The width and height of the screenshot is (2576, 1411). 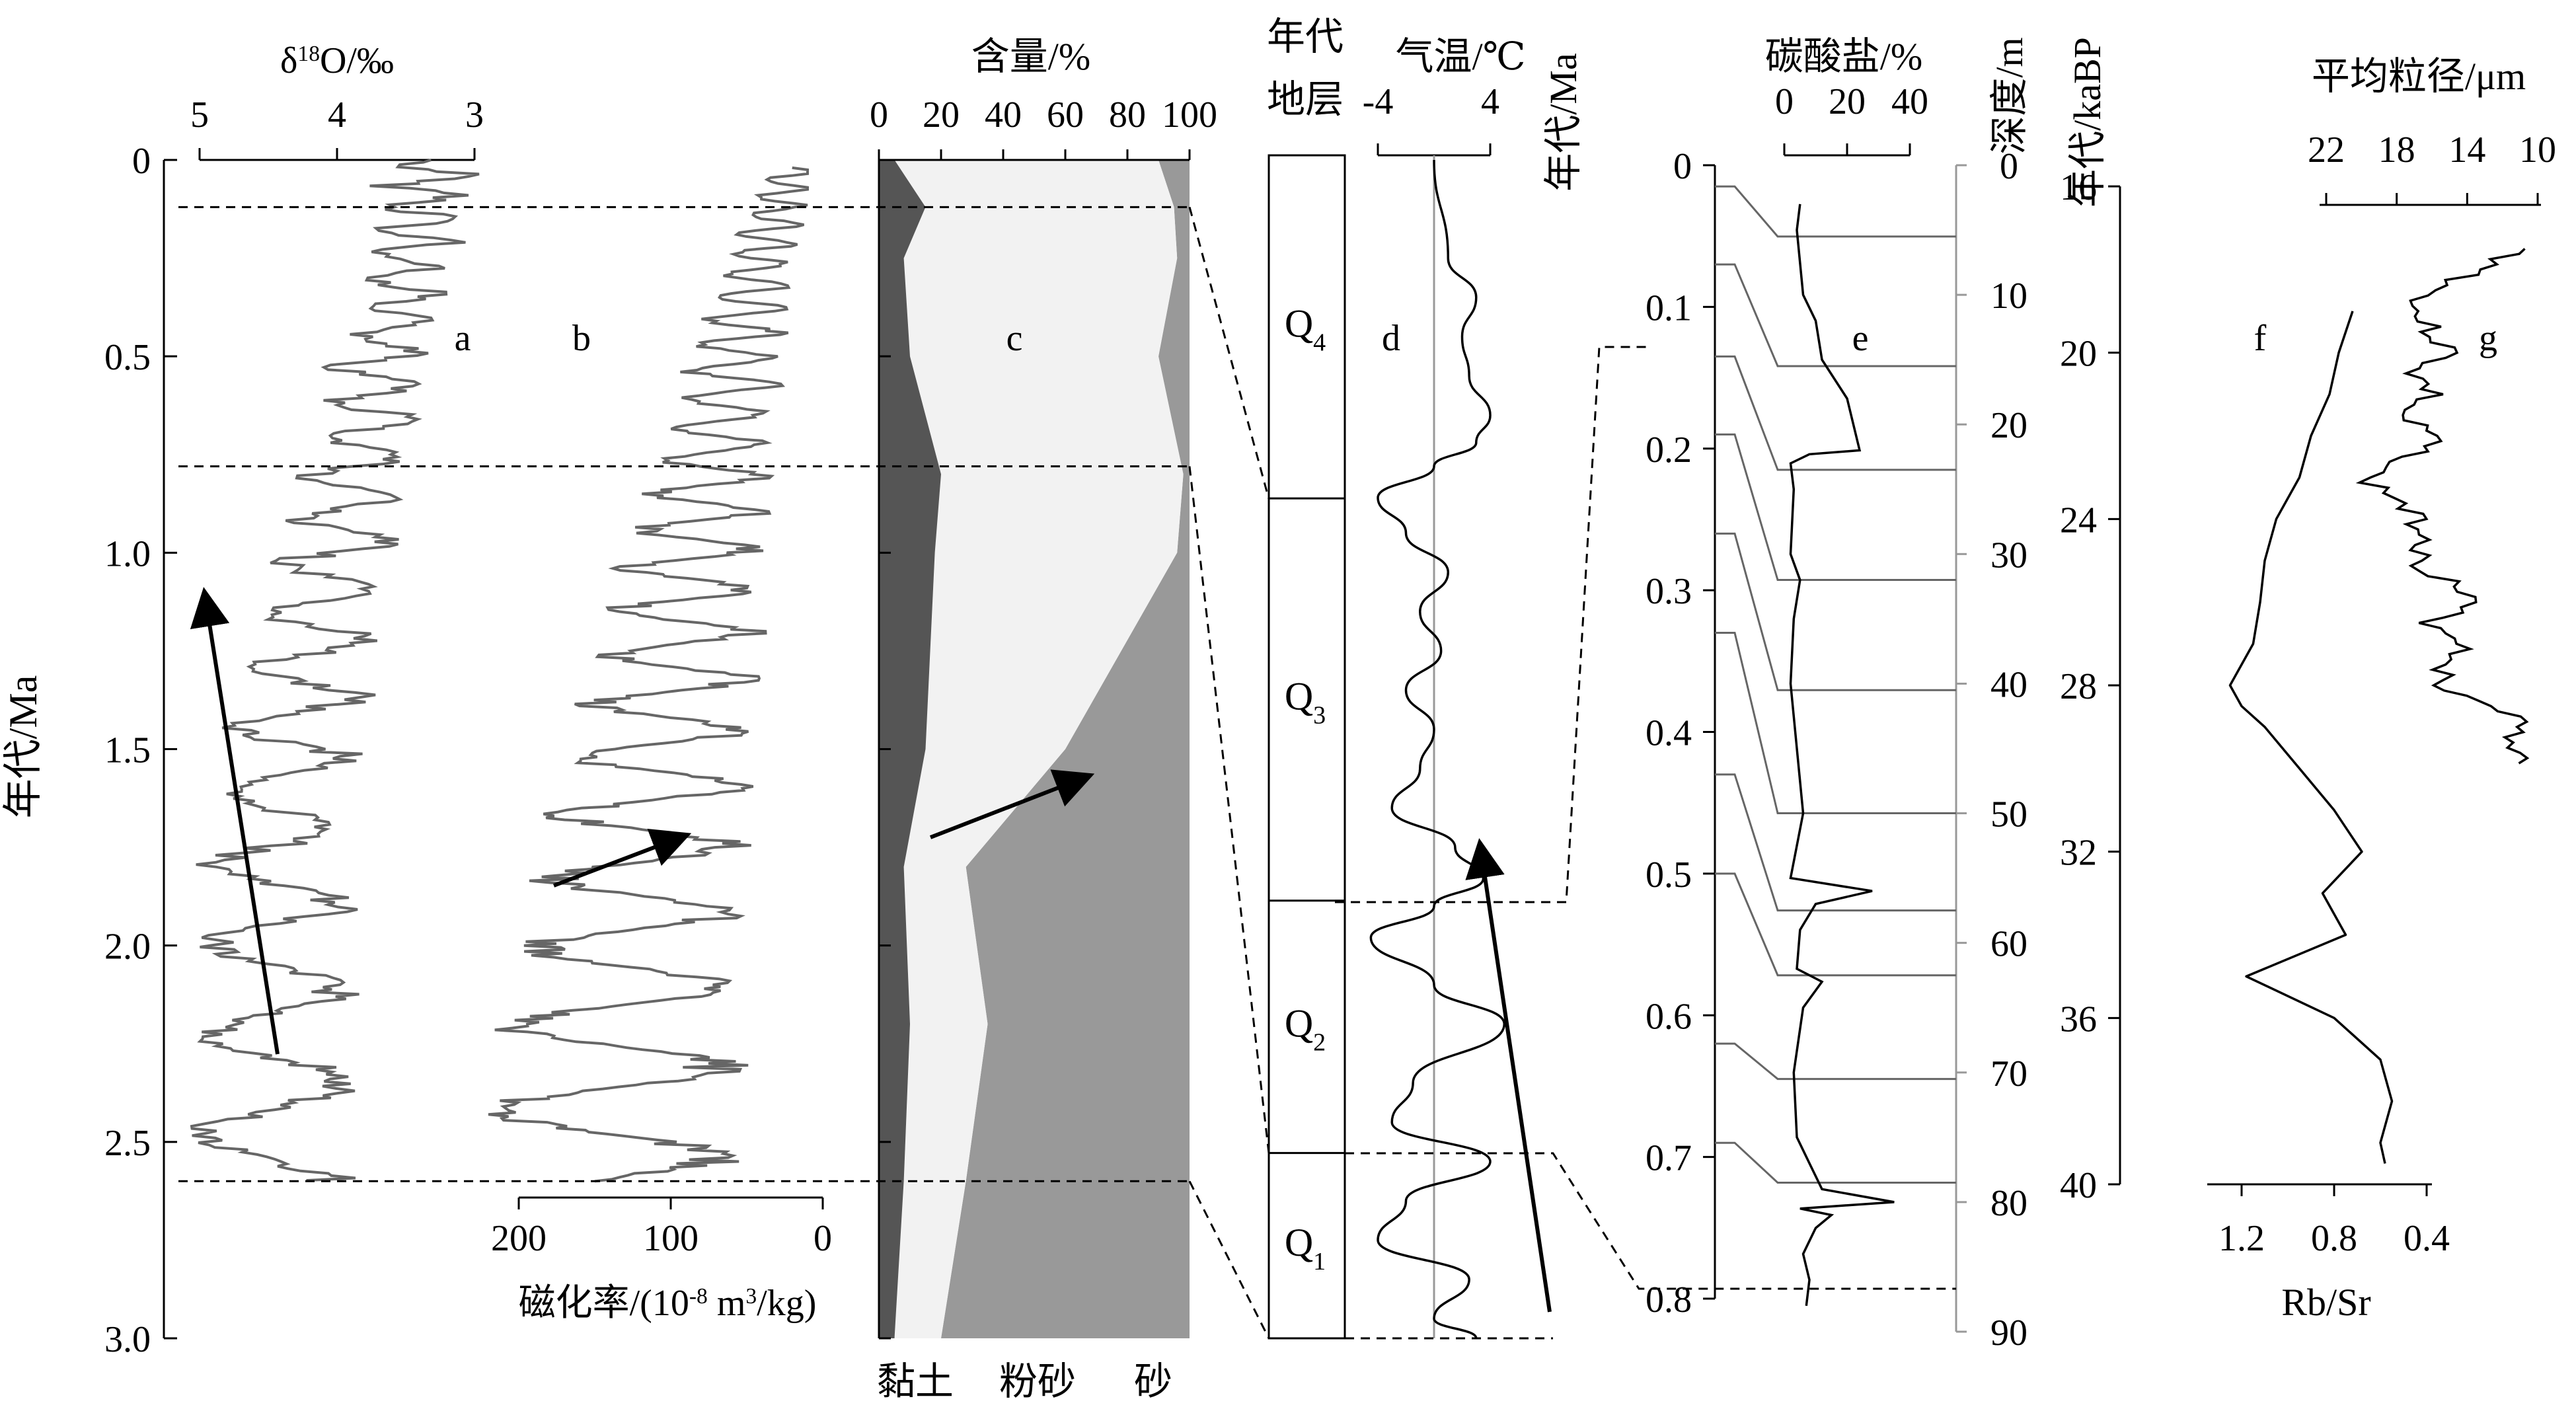 What do you see at coordinates (1015, 338) in the screenshot?
I see `c-panel-label: c` at bounding box center [1015, 338].